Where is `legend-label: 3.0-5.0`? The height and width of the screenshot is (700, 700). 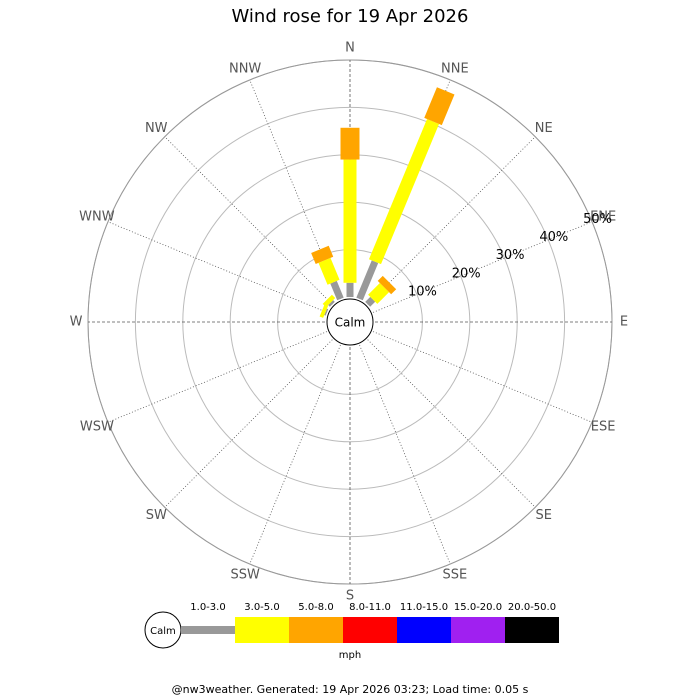 legend-label: 3.0-5.0 is located at coordinates (261, 607).